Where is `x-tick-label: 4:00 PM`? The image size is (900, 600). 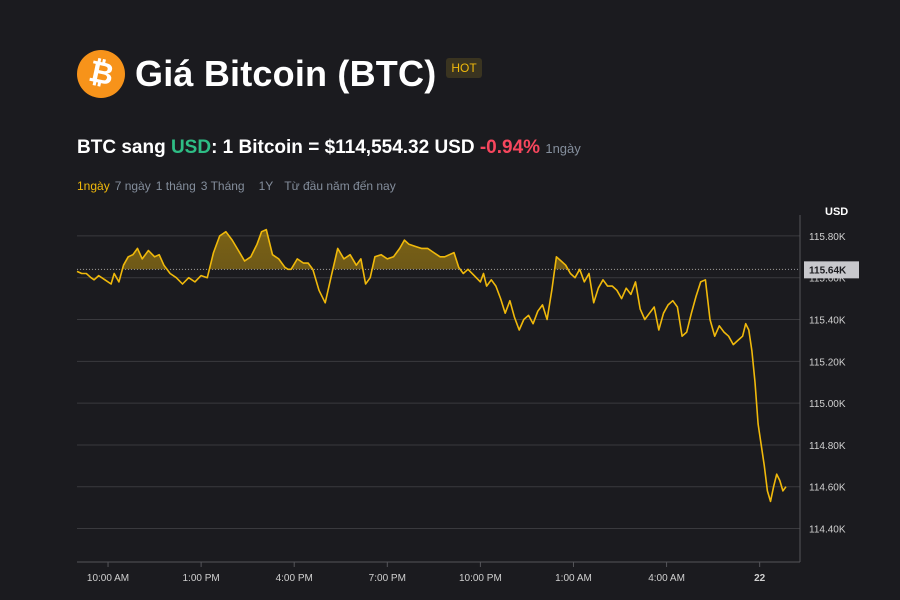 x-tick-label: 4:00 PM is located at coordinates (294, 578).